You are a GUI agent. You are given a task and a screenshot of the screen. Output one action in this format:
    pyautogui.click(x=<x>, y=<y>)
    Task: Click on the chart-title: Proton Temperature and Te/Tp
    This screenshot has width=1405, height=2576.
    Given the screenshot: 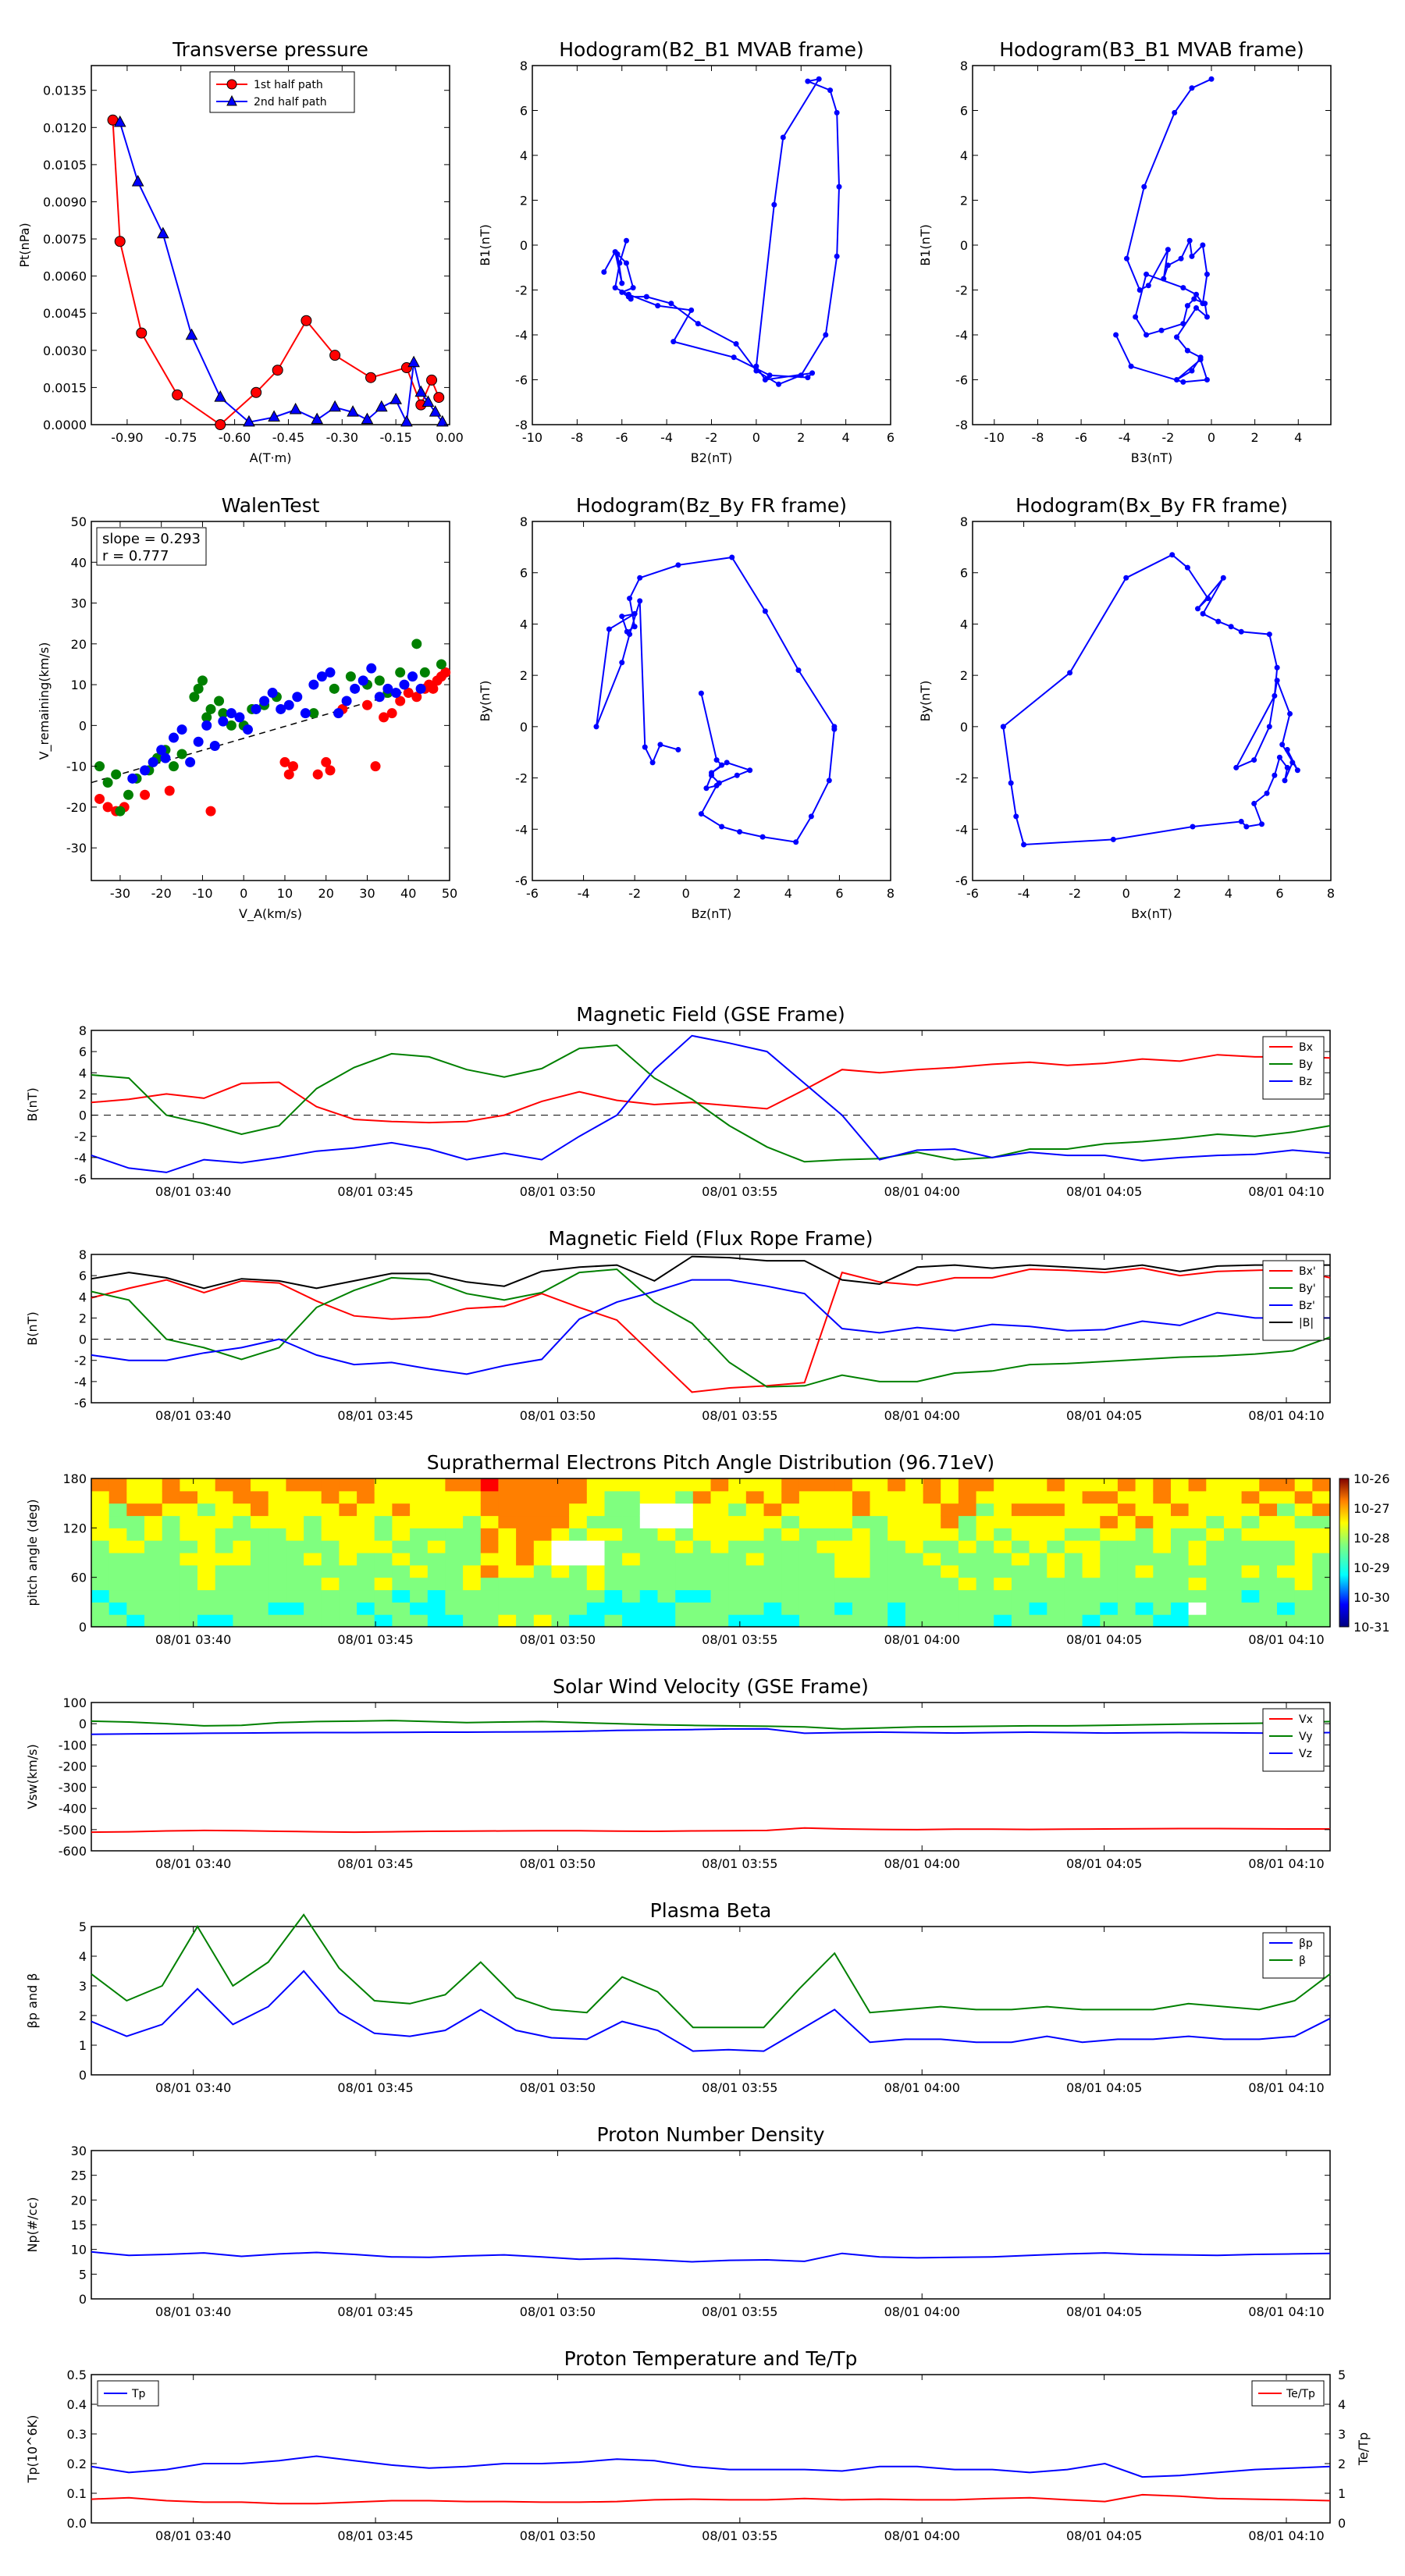 What is the action you would take?
    pyautogui.click(x=711, y=2358)
    